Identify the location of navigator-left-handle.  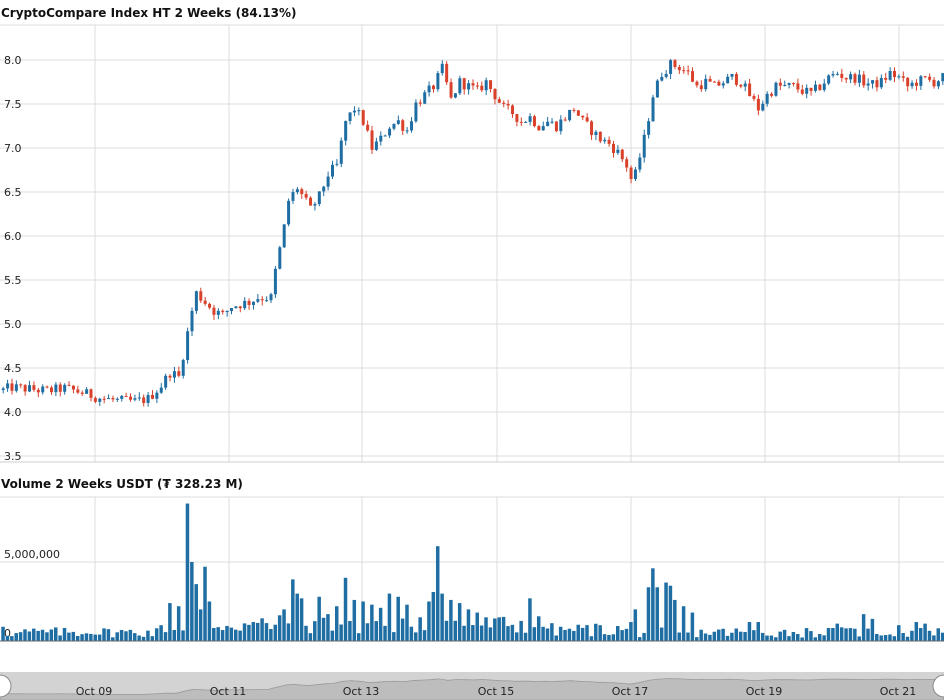
(6, 686).